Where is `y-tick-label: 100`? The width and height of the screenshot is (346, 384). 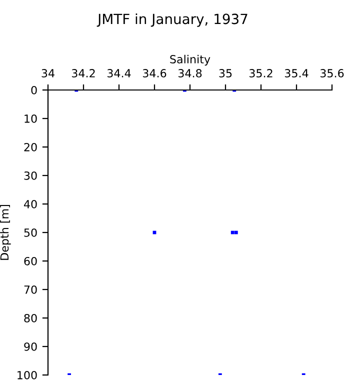 y-tick-label: 100 is located at coordinates (27, 375).